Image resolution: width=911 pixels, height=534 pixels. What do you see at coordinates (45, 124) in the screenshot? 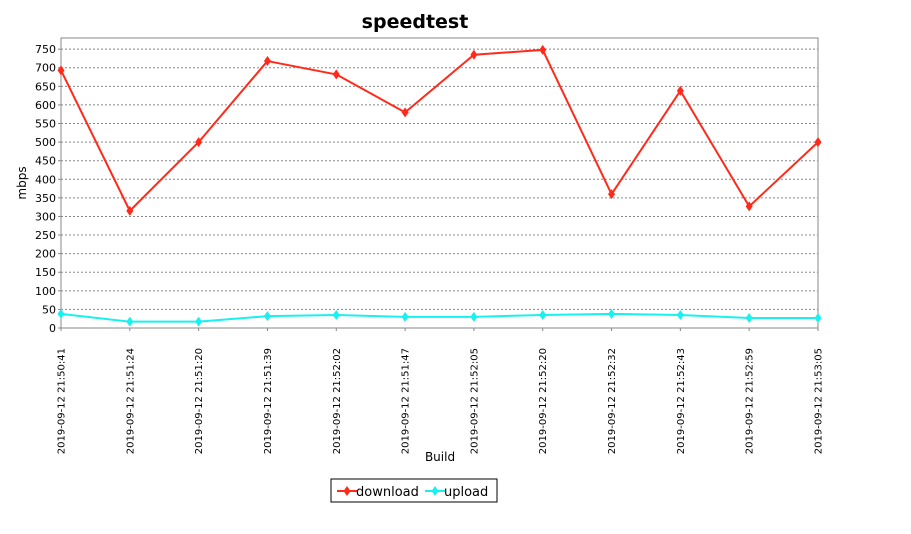
I see `y-tick-label: 550` at bounding box center [45, 124].